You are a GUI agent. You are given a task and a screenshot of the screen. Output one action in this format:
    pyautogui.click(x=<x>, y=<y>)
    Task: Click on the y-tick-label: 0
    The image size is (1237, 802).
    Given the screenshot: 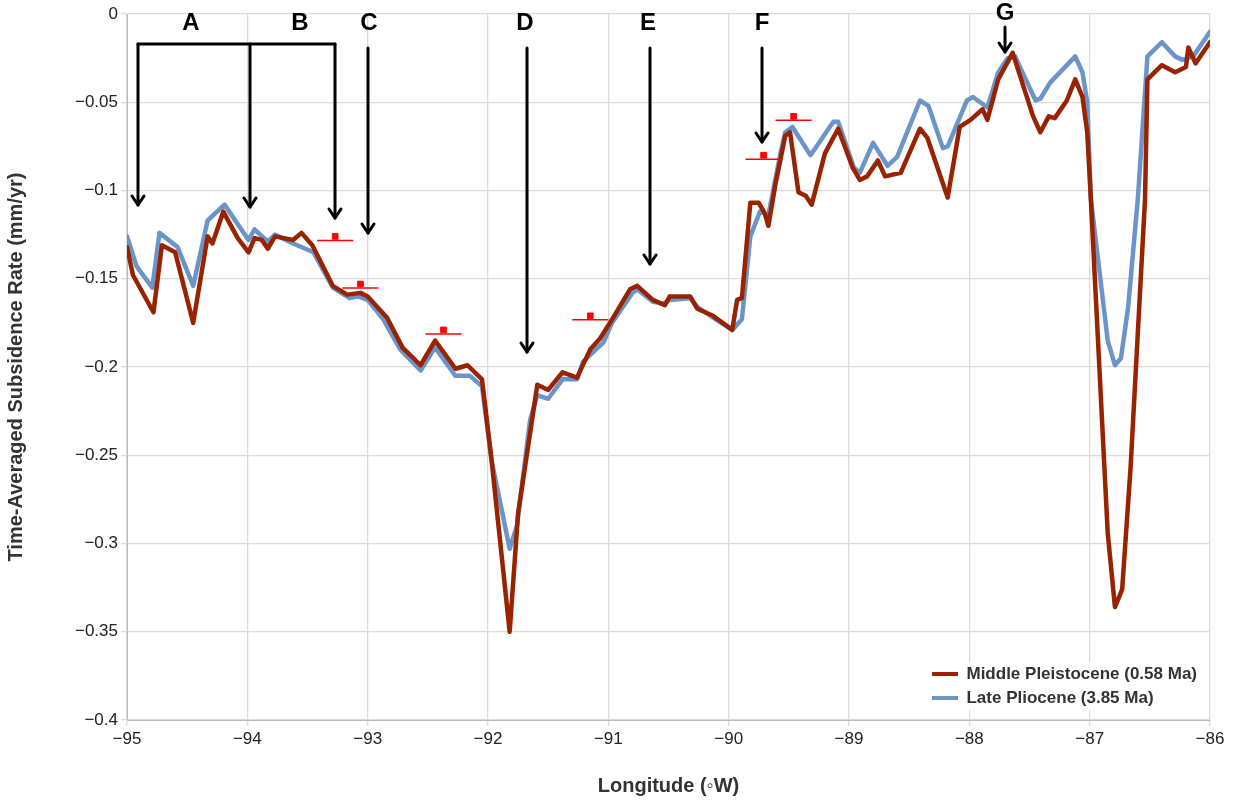 What is the action you would take?
    pyautogui.click(x=113, y=13)
    